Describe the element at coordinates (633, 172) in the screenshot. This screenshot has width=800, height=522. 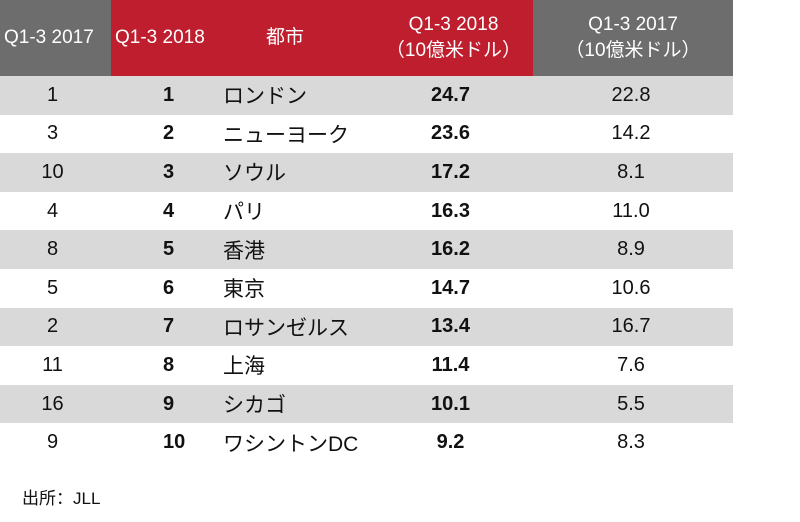
I see `value-2017-cell: 8.1` at that location.